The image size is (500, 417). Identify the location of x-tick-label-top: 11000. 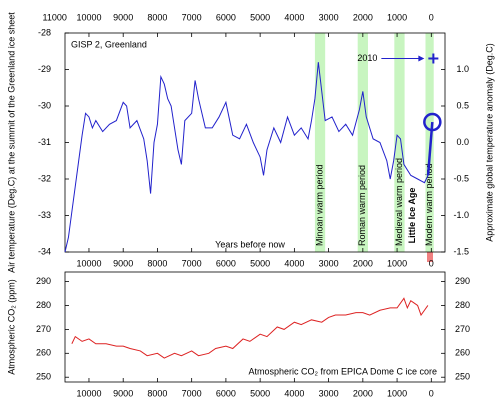
(55, 17).